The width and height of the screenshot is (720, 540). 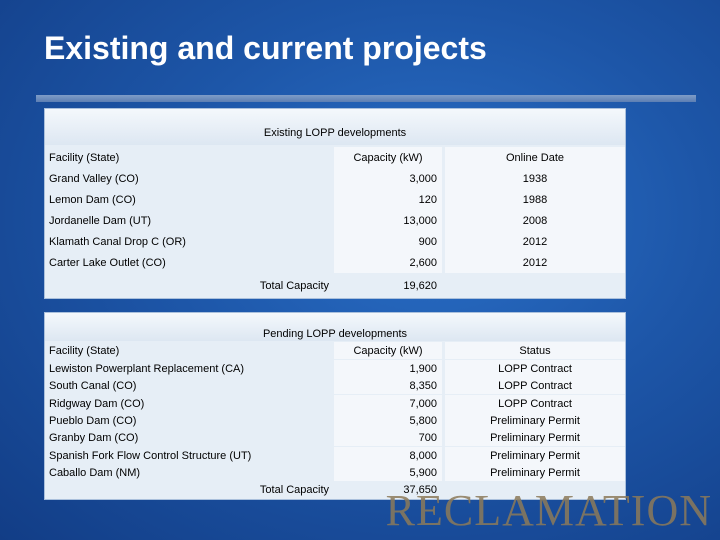 I want to click on facility-cell: Jordanelle Dam (UT), so click(x=100, y=220).